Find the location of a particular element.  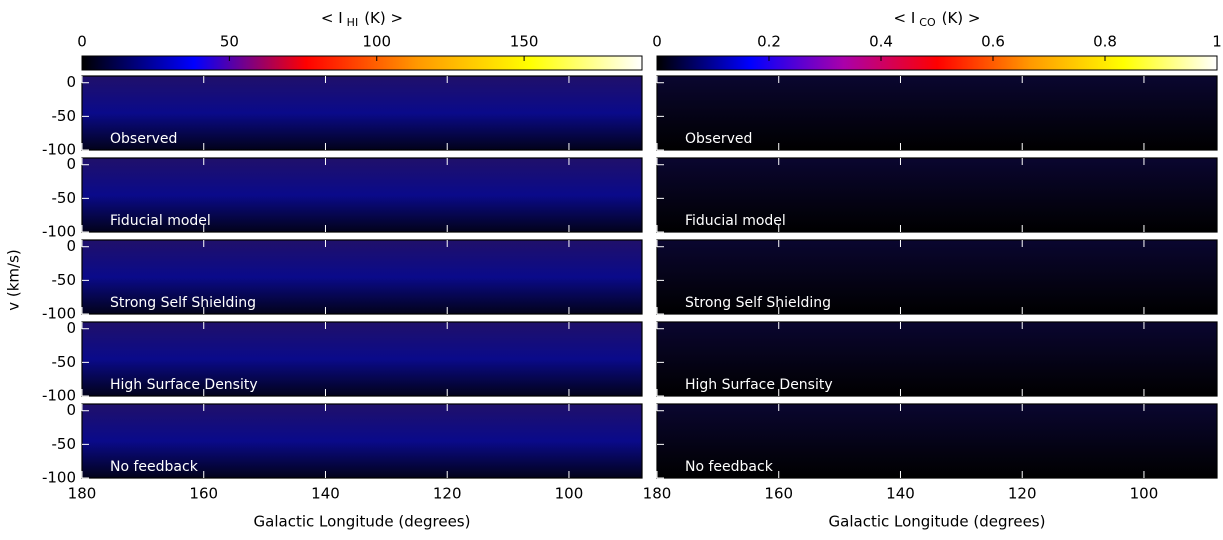

title-subscript: HI is located at coordinates (353, 22).